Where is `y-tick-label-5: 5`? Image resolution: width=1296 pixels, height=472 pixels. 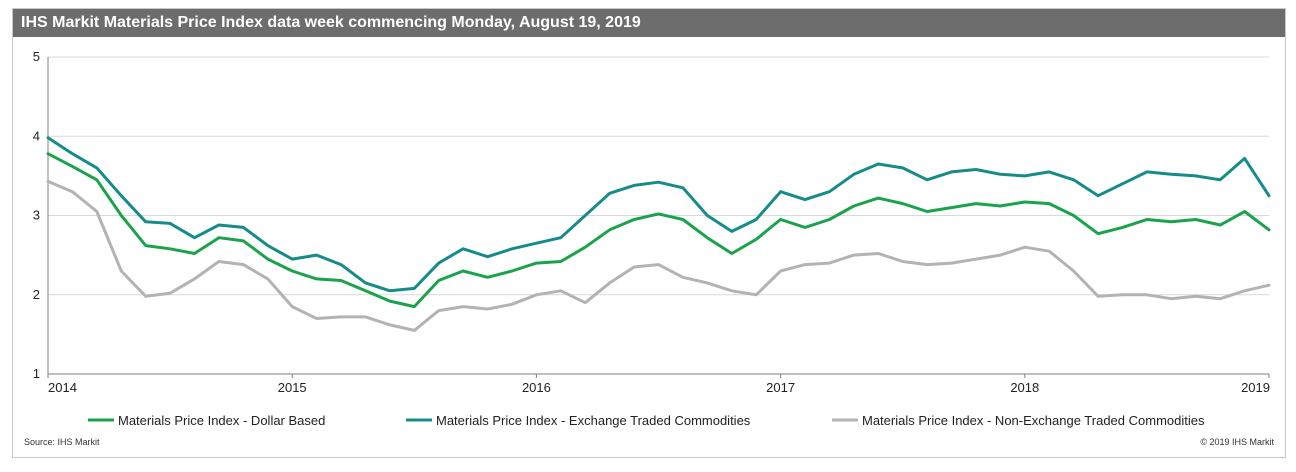 y-tick-label-5: 5 is located at coordinates (36, 56).